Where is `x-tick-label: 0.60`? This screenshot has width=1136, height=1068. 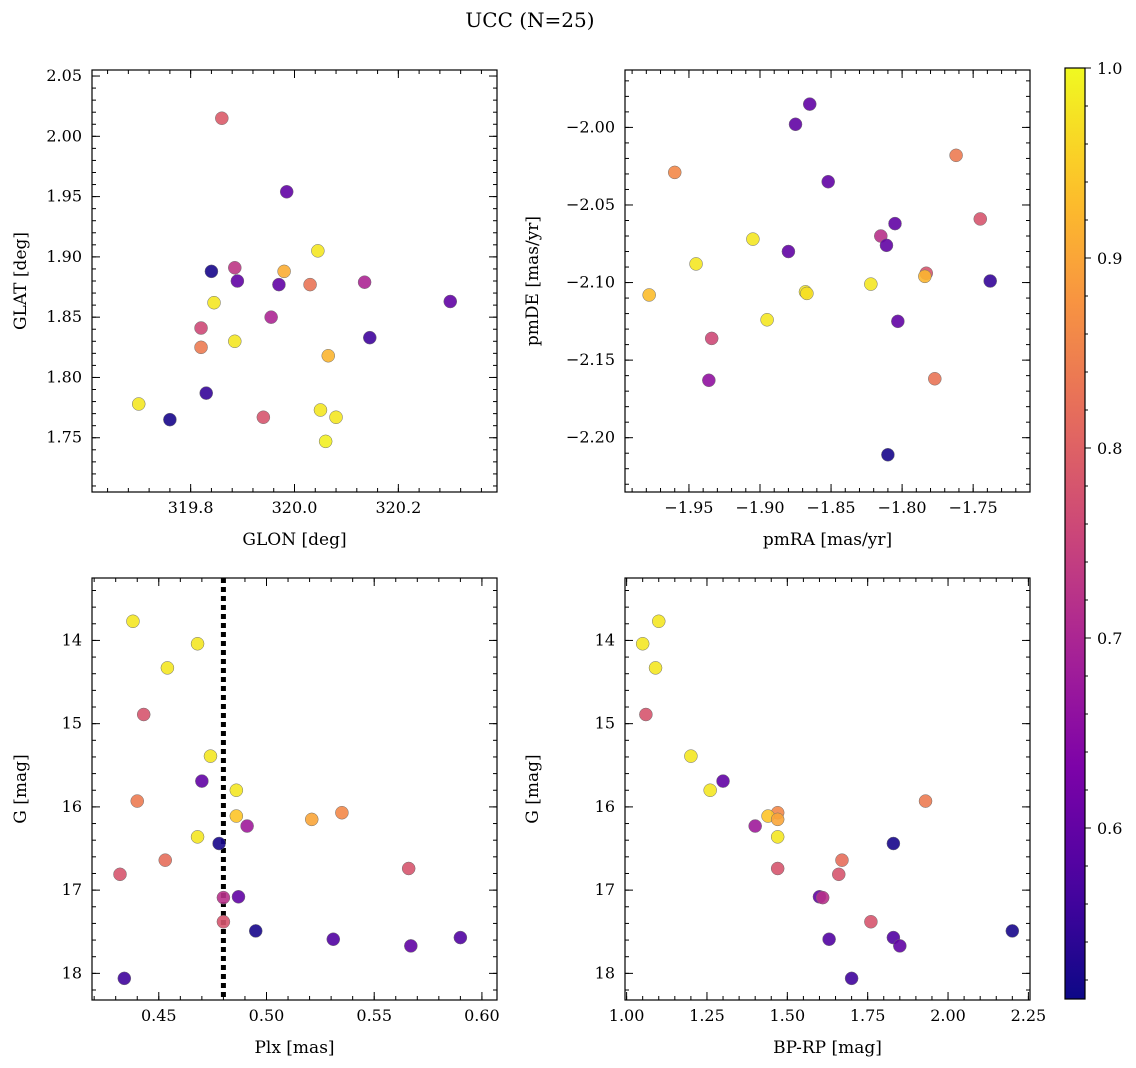
x-tick-label: 0.60 is located at coordinates (482, 1015).